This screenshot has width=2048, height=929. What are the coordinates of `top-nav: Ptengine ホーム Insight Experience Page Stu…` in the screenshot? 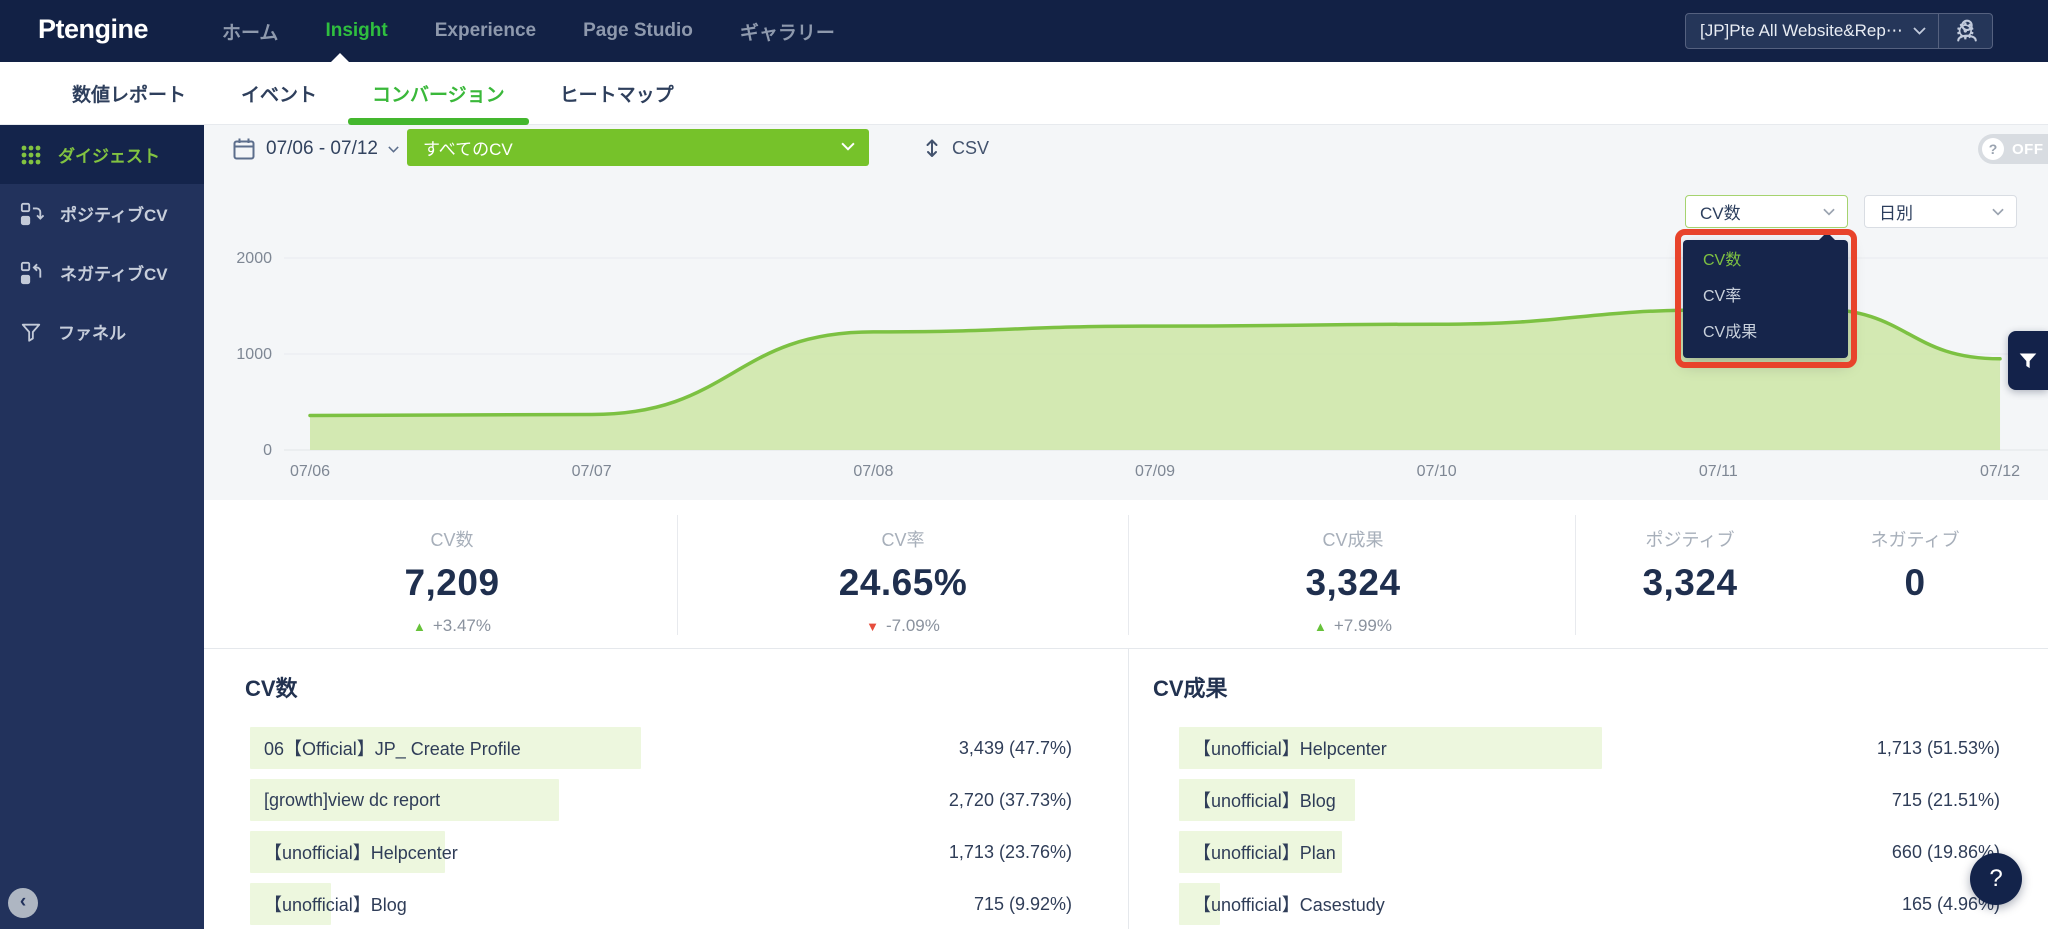 It's located at (1024, 31).